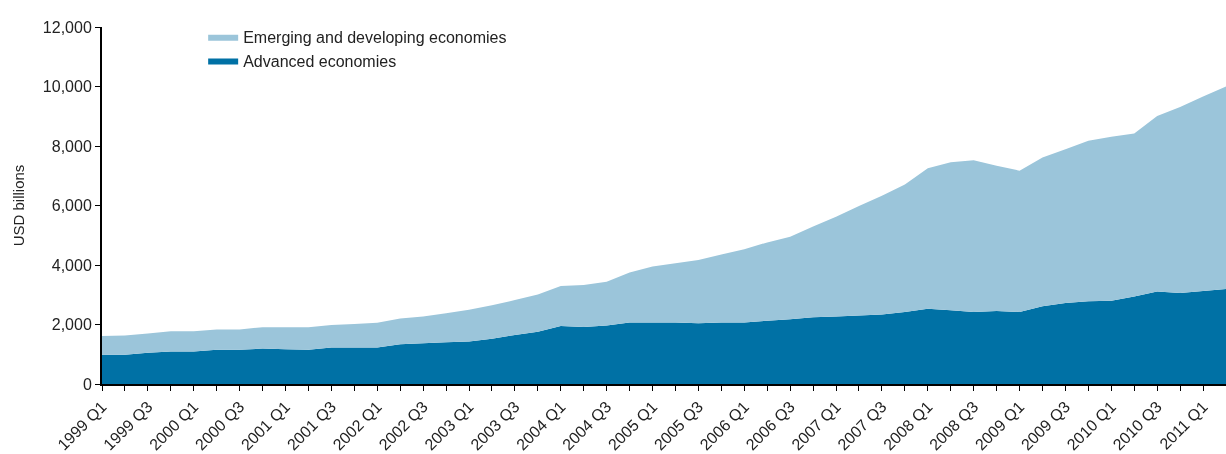  Describe the element at coordinates (375, 37) in the screenshot. I see `legend-label: Emerging and developing economies` at that location.